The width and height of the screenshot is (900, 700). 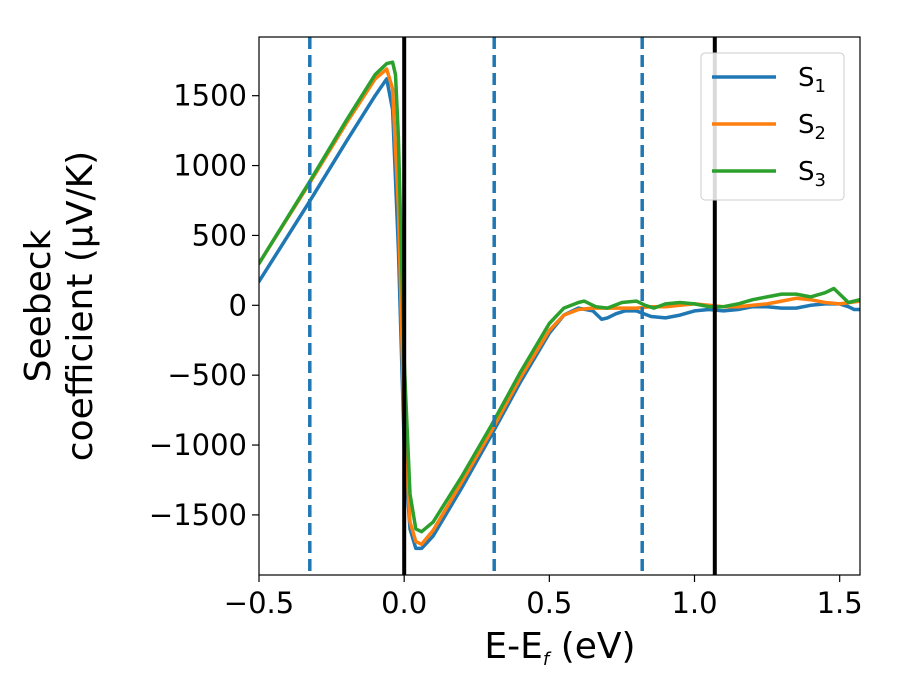 I want to click on y-tick-label: −500, so click(x=207, y=375).